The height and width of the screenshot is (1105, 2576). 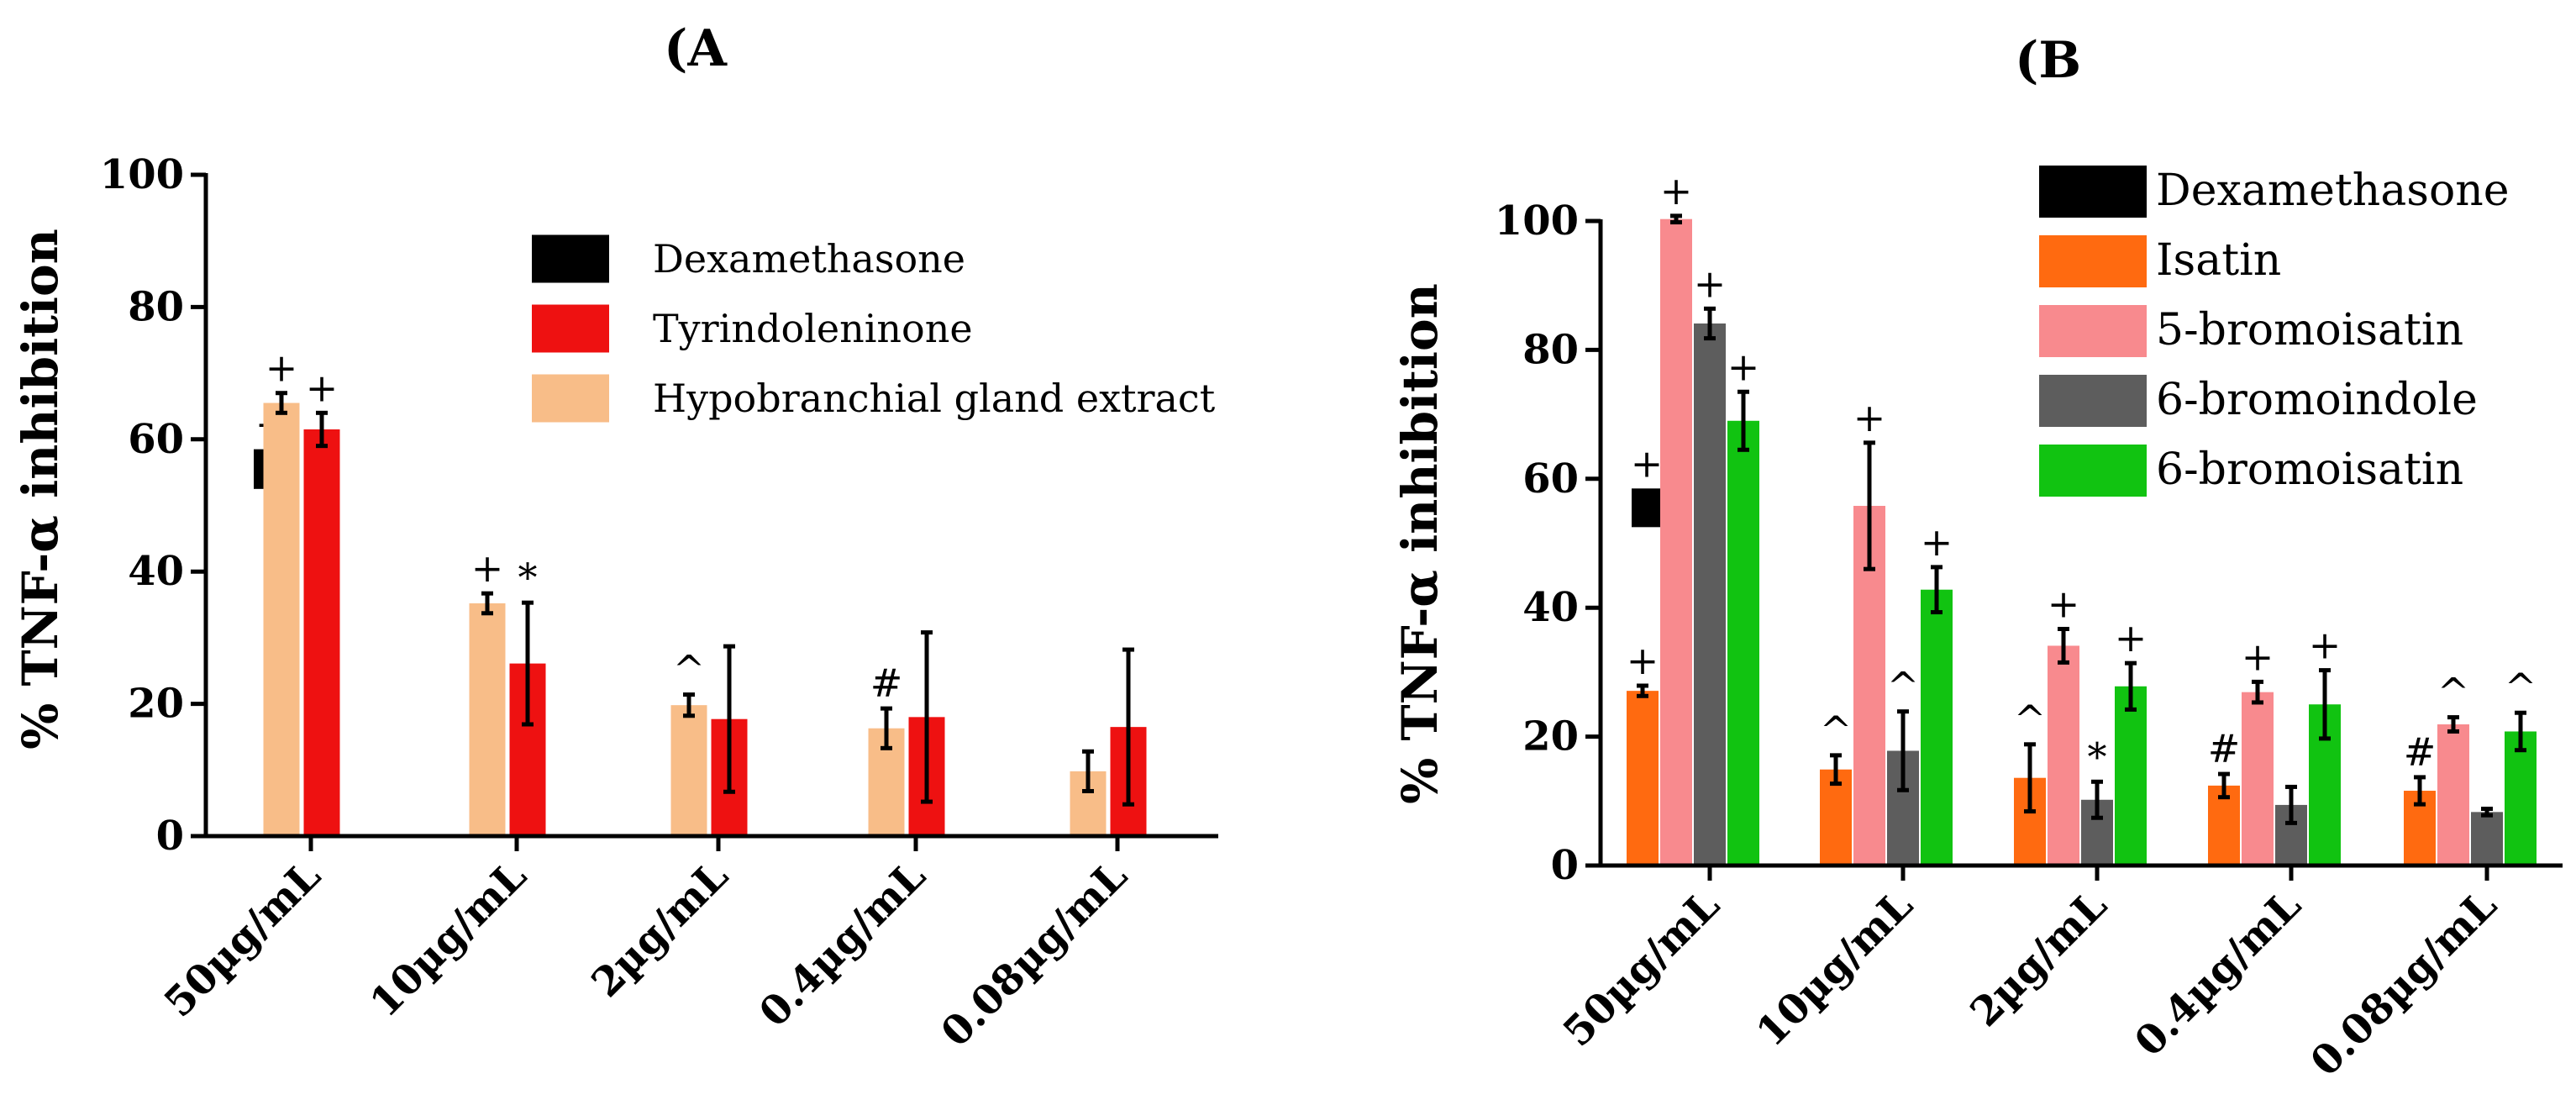 What do you see at coordinates (934, 398) in the screenshot?
I see `legend-label: Hypobranchial gland extract` at bounding box center [934, 398].